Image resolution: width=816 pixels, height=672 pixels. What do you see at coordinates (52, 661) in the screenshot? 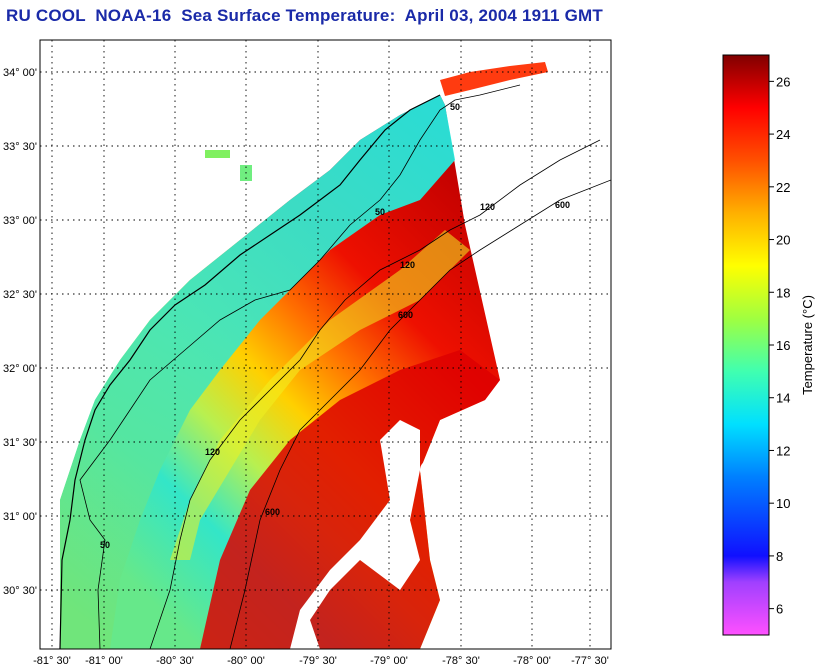
I see `lon-label: -81° 30'` at bounding box center [52, 661].